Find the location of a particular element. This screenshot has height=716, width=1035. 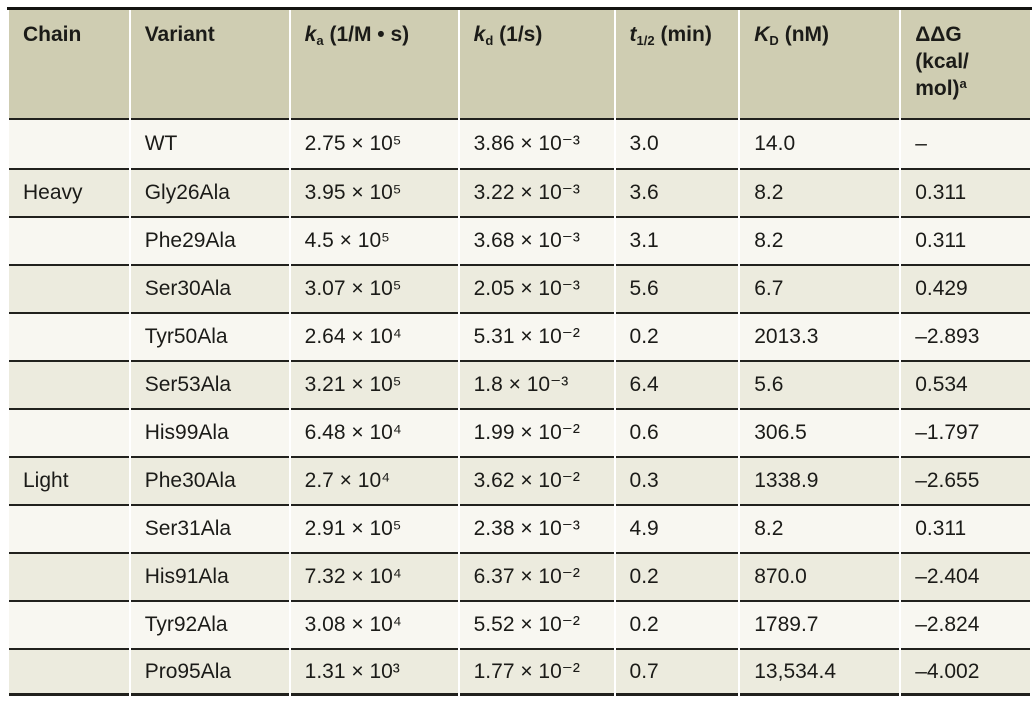

cell-kd: 1.77 × 10⁻² is located at coordinates (536, 672).